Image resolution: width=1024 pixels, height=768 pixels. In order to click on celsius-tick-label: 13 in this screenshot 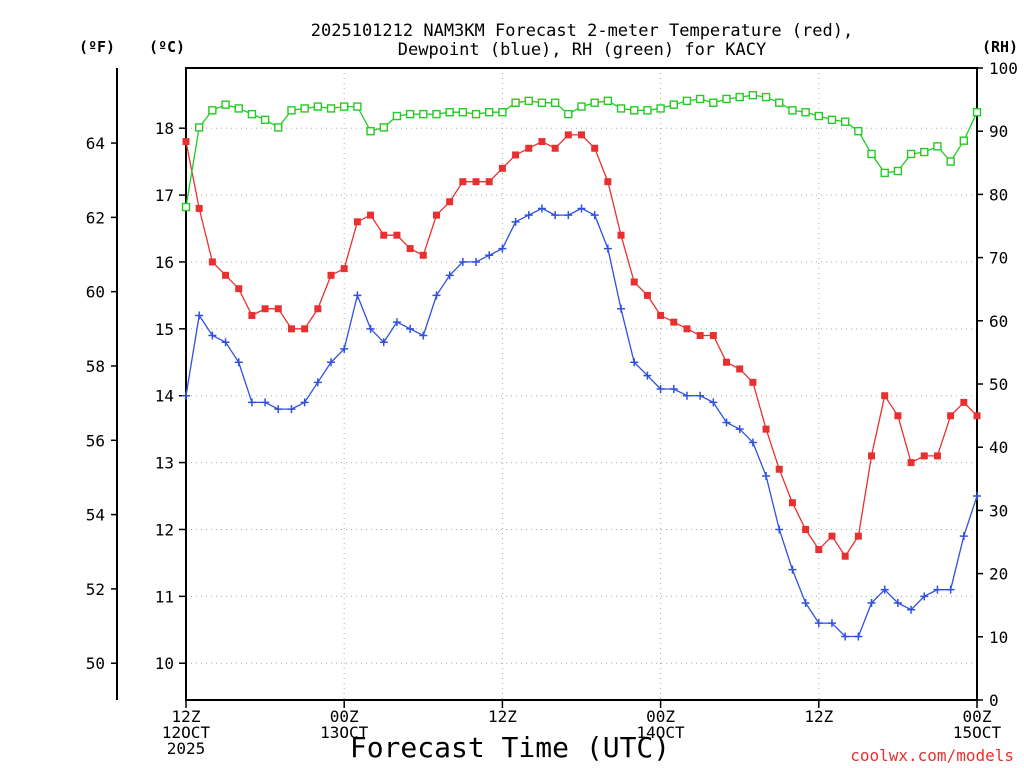, I will do `click(164, 463)`.